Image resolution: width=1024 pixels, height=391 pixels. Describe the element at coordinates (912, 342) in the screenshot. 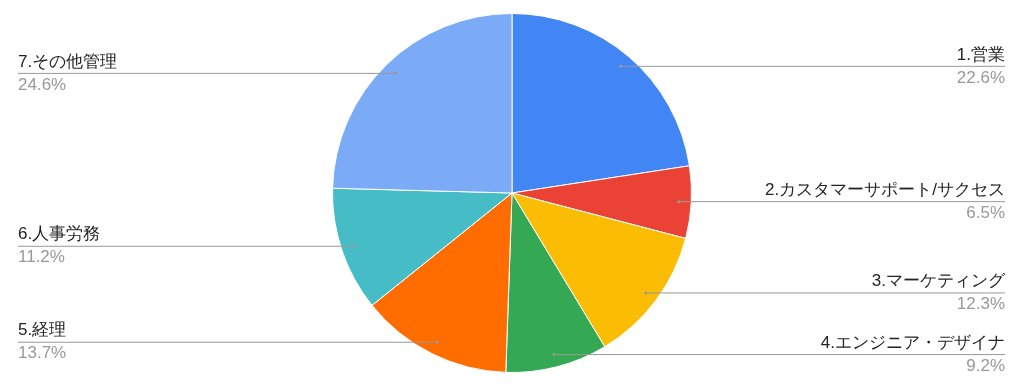

I see `slice-label: 4.エンジニア・デザイナ` at that location.